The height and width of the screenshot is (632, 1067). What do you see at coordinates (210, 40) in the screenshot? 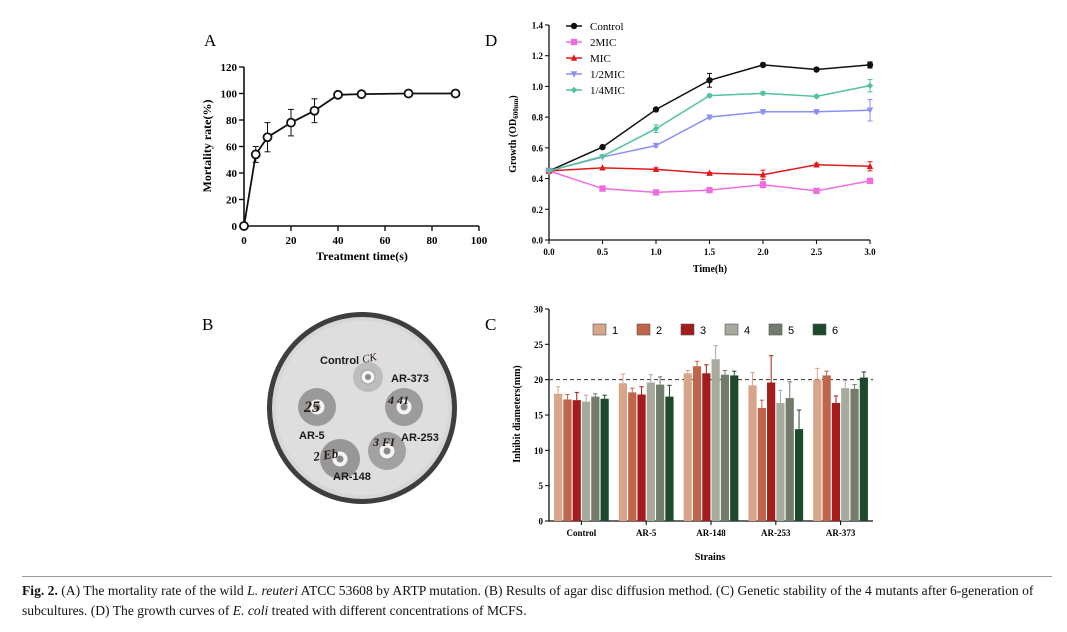
I see `panel-label-a: A` at bounding box center [210, 40].